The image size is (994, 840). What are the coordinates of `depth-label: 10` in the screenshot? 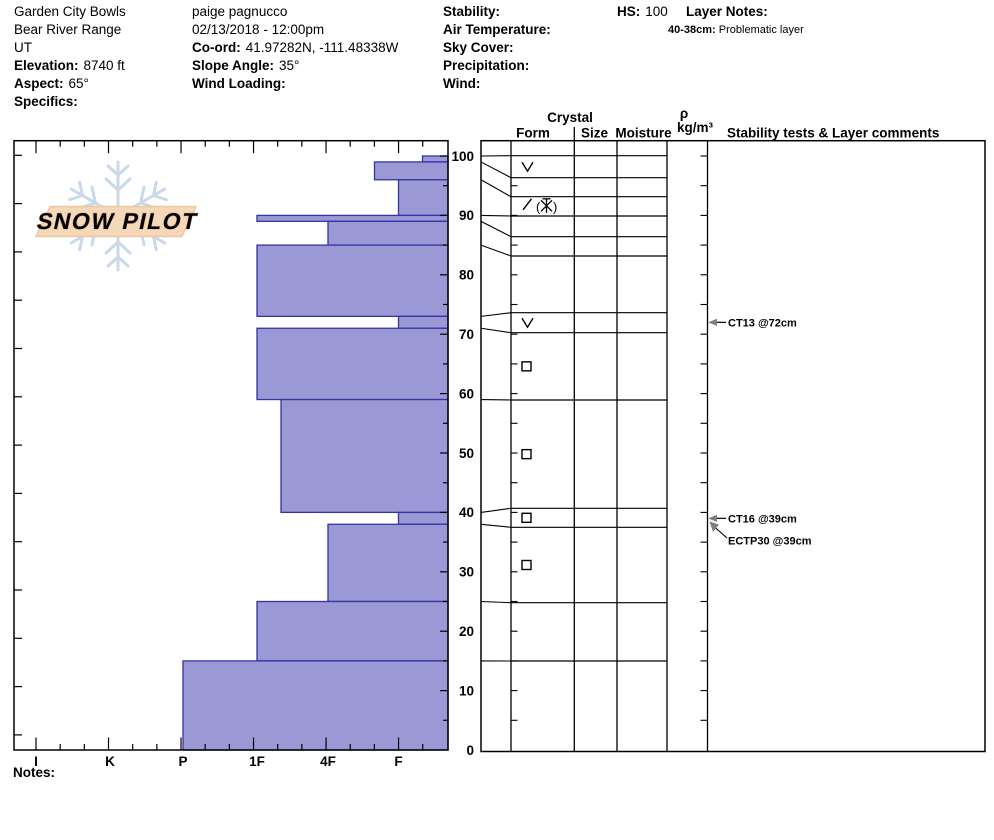 It's located at (466, 690).